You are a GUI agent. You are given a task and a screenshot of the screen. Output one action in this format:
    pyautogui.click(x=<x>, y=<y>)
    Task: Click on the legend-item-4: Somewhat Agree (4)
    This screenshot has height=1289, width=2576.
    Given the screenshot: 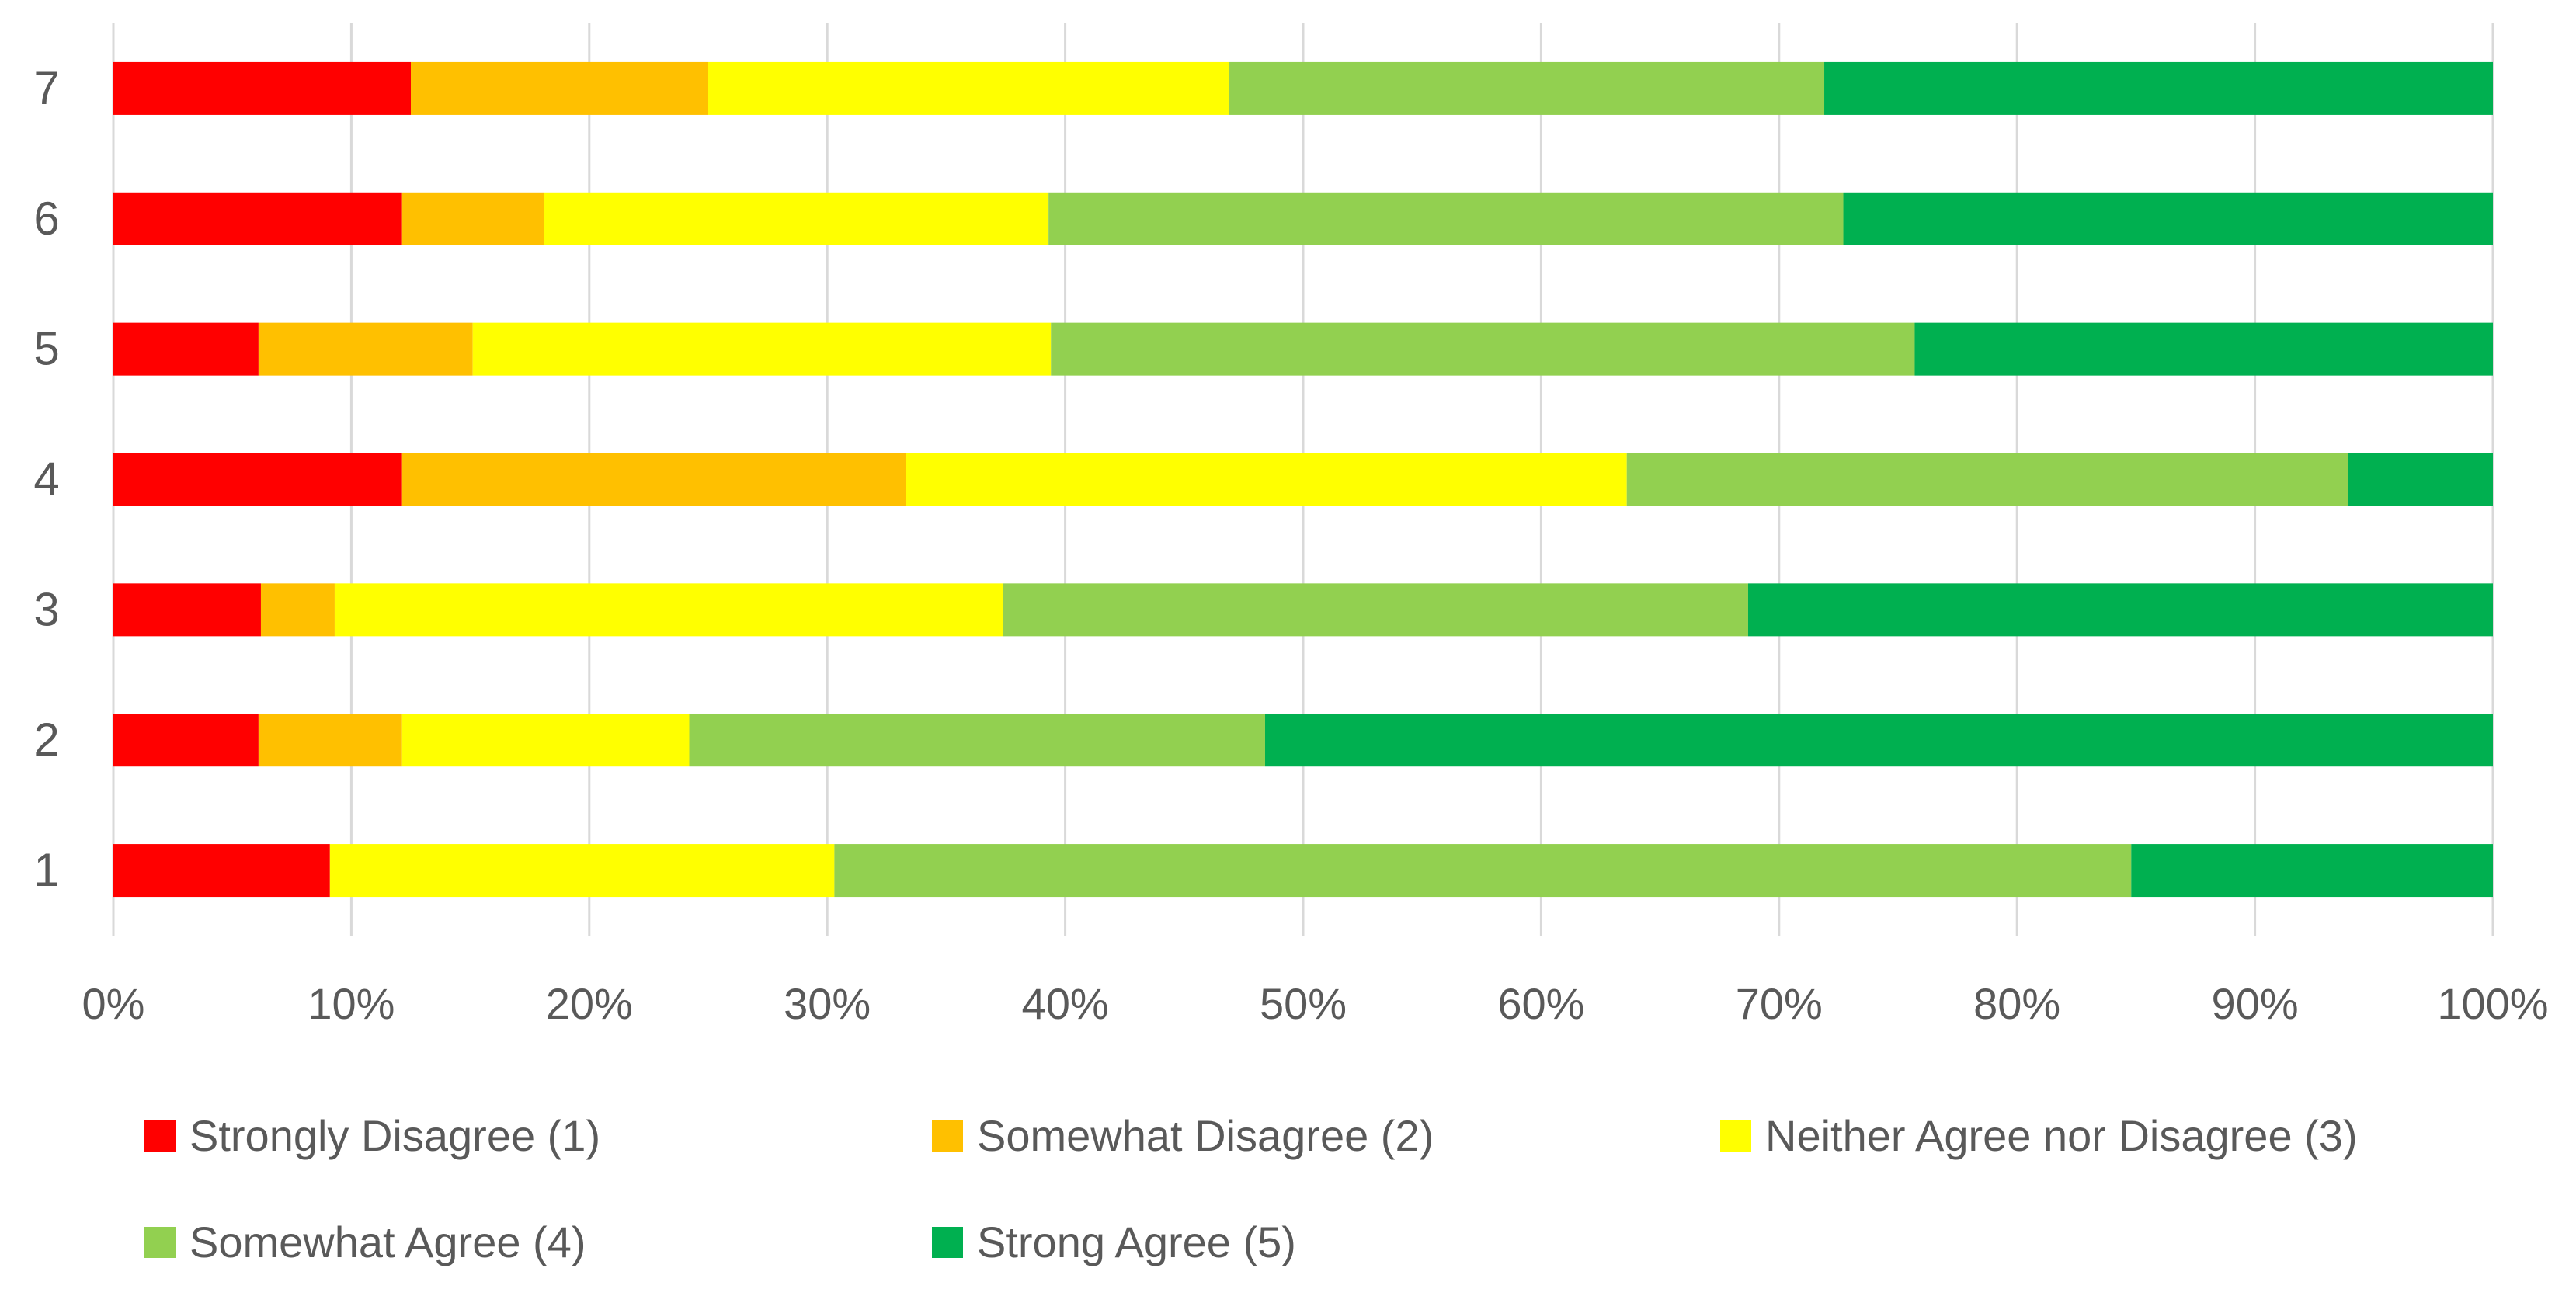 What is the action you would take?
    pyautogui.click(x=365, y=1242)
    